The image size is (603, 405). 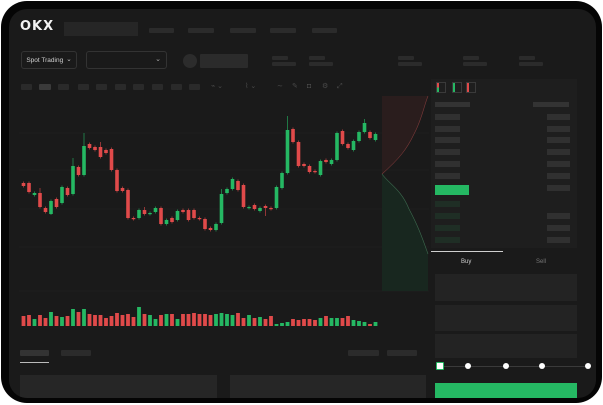 I want to click on amount-slider-handle, so click(x=440, y=366).